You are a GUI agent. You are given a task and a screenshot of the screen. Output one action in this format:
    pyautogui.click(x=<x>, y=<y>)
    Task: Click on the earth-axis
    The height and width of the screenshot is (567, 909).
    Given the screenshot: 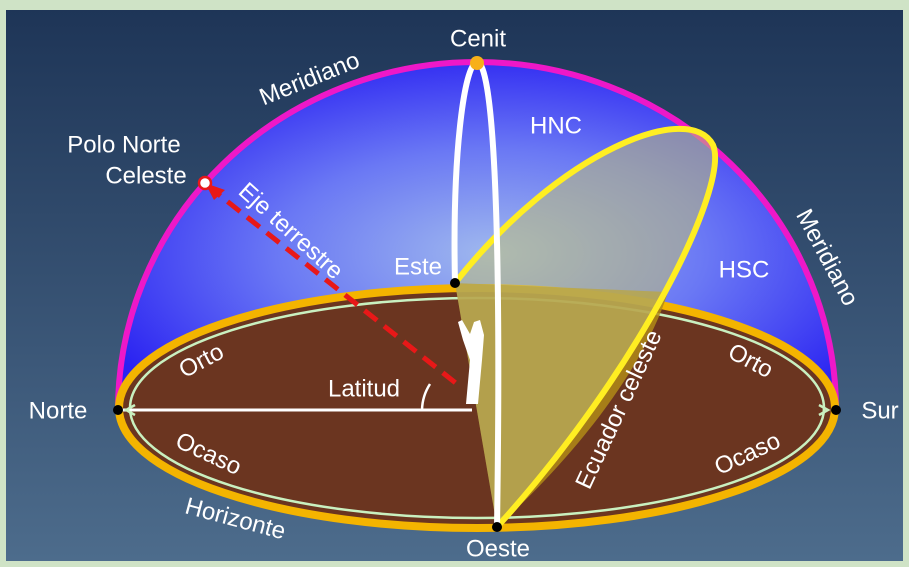 What is the action you would take?
    pyautogui.click(x=335, y=287)
    